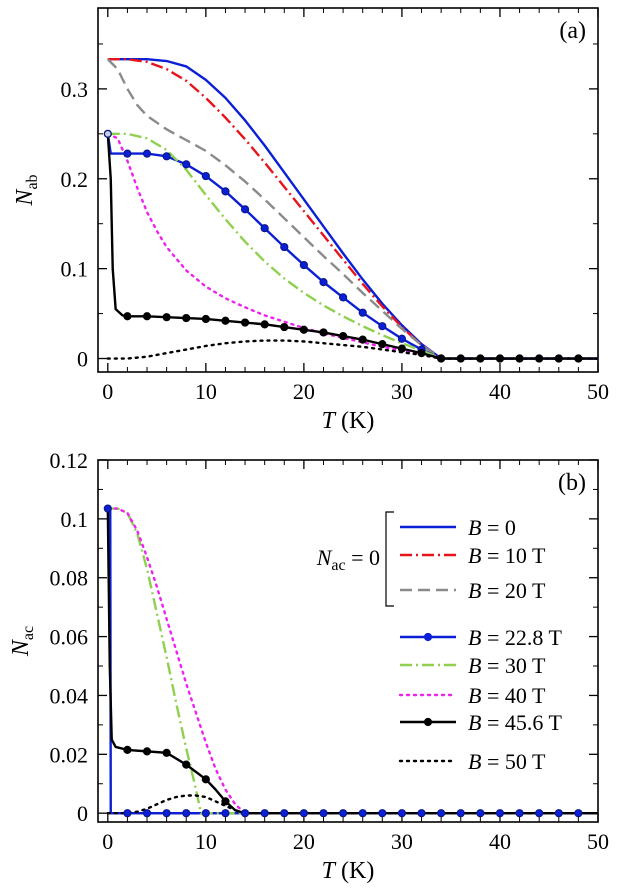  Describe the element at coordinates (515, 637) in the screenshot. I see `legend-label: B = 22.8 T` at that location.